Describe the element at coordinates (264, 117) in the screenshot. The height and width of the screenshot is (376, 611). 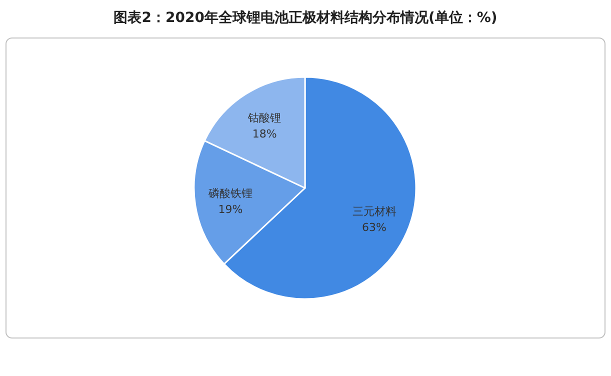
I see `slice-label: 钴酸锂` at that location.